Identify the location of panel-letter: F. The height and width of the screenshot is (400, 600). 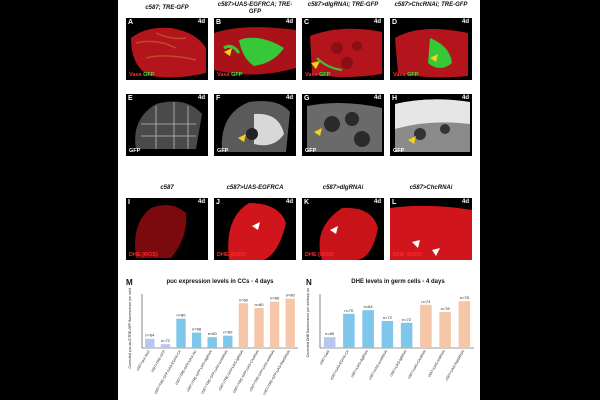
(218, 98).